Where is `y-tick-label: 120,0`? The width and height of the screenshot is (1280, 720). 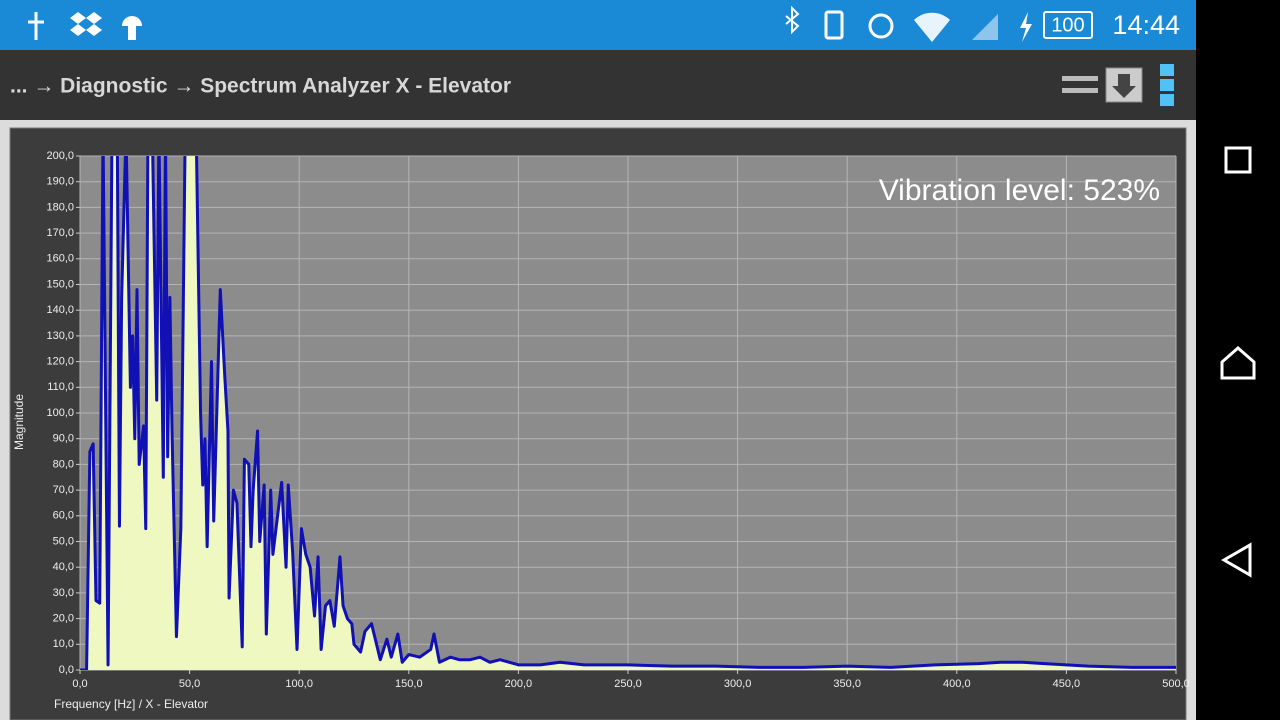
y-tick-label: 120,0 is located at coordinates (60, 362).